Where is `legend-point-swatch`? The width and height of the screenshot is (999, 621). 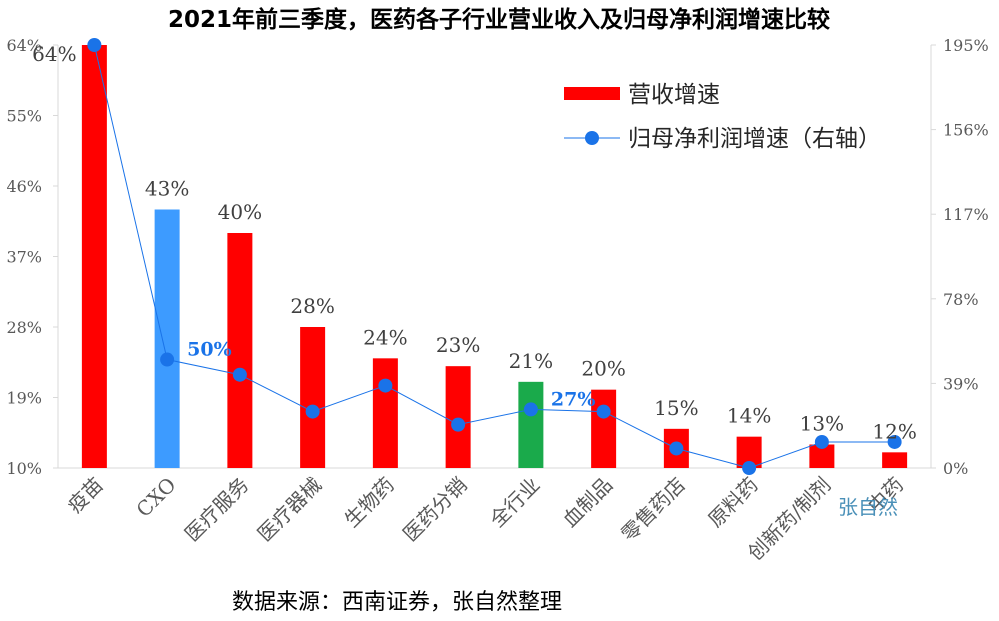 legend-point-swatch is located at coordinates (592, 138).